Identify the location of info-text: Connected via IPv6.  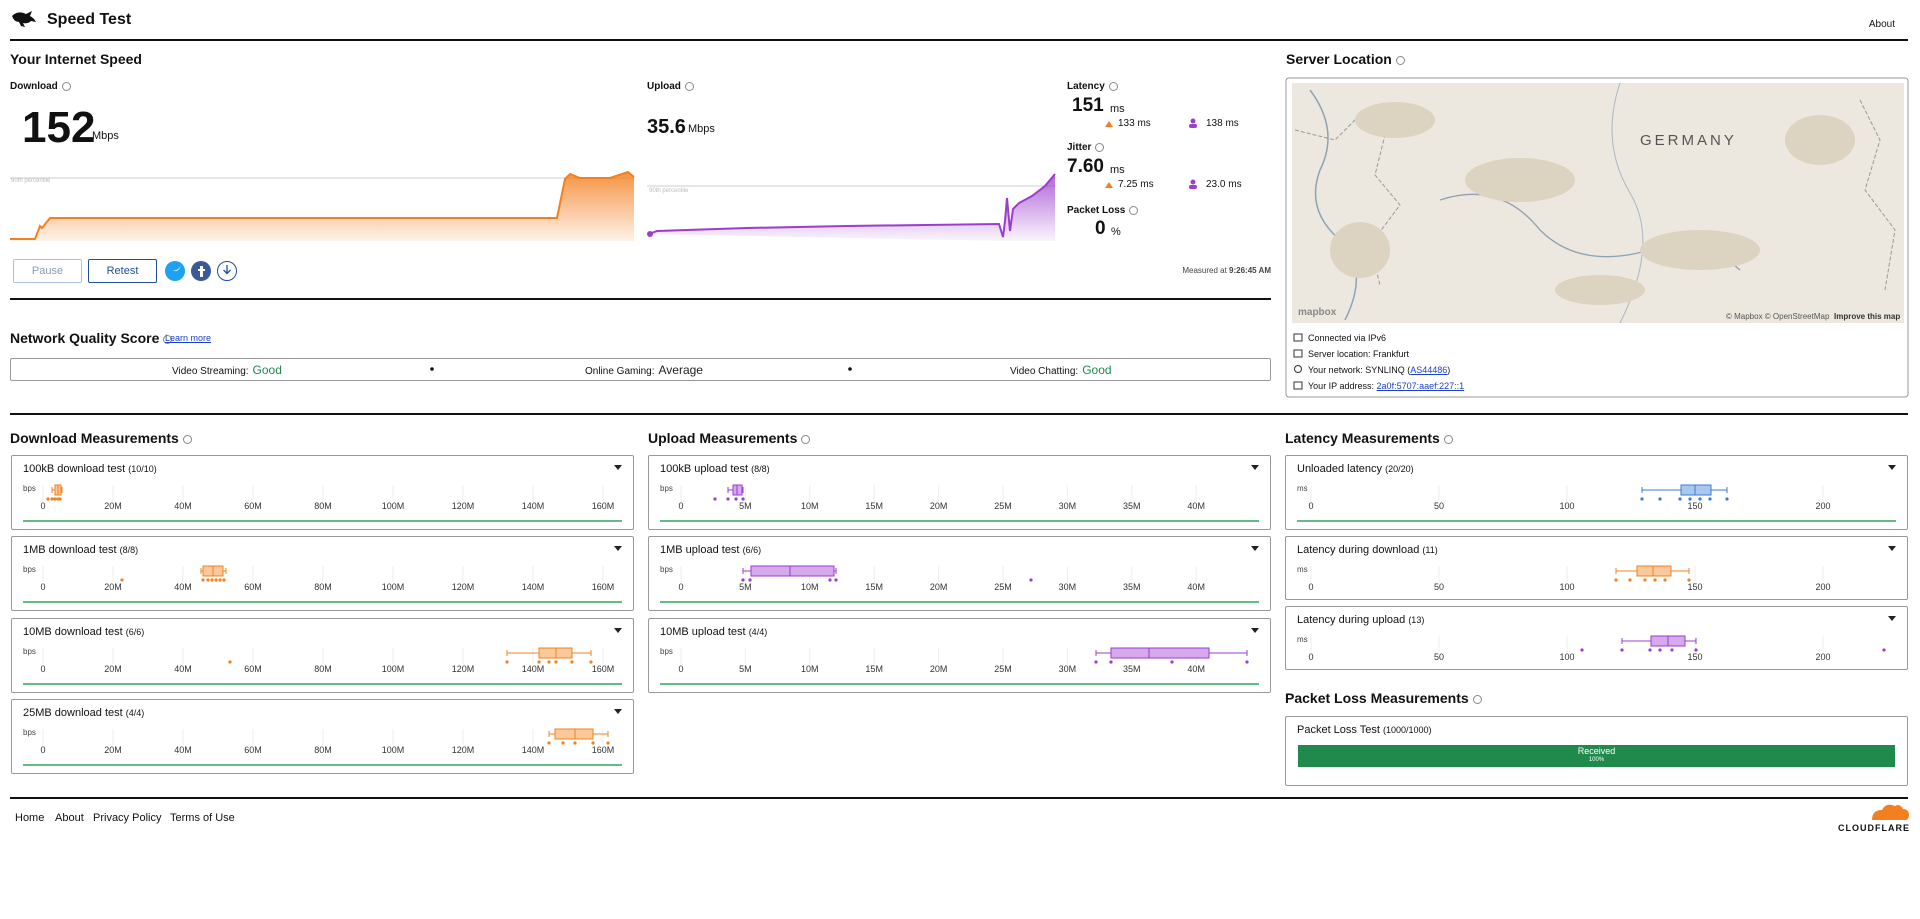
(1347, 338).